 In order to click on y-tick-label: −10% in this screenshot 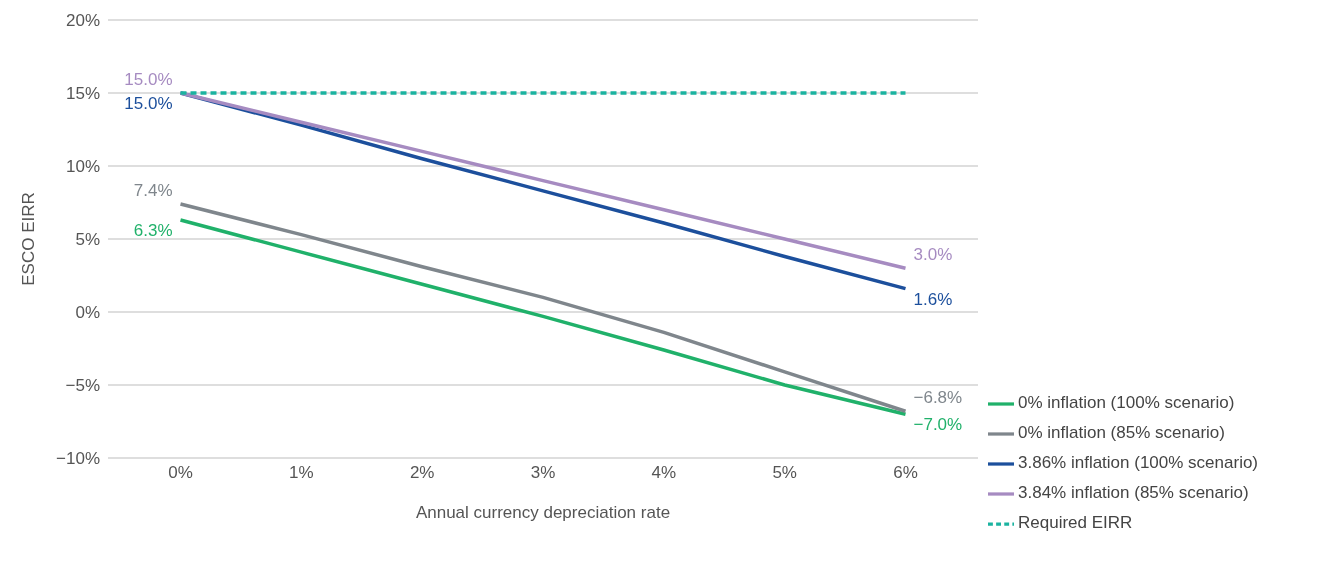, I will do `click(78, 459)`.